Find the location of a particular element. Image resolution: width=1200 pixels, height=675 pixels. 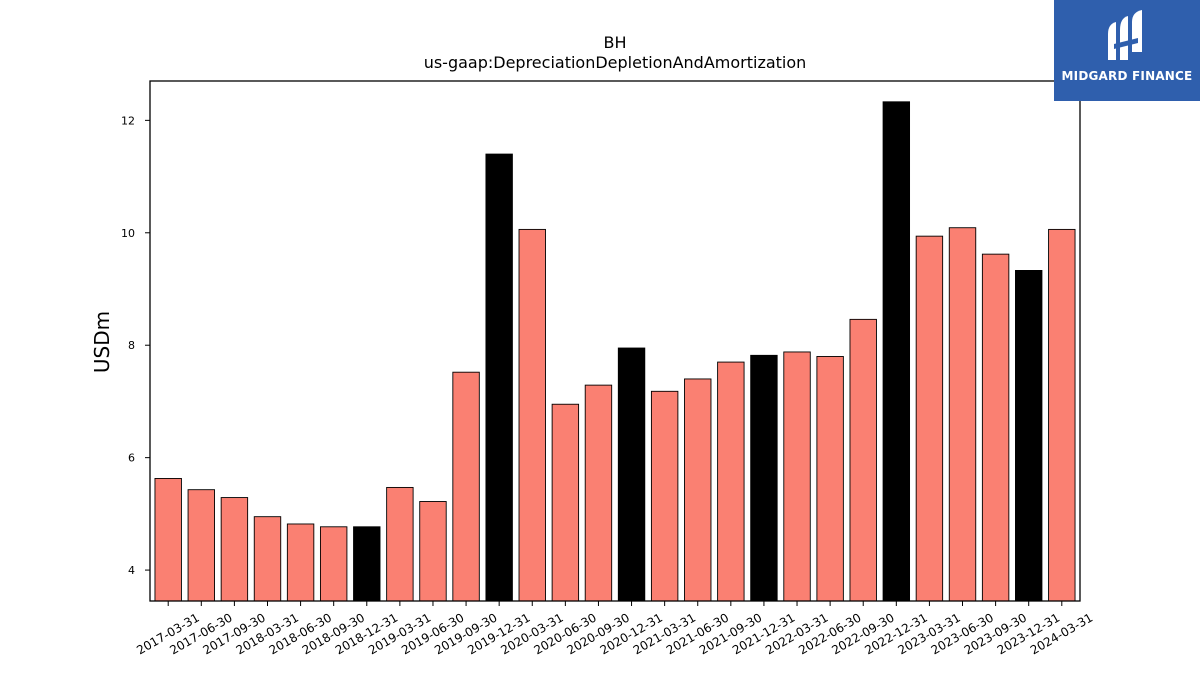

y-tick-label: 6 is located at coordinates (131, 458).